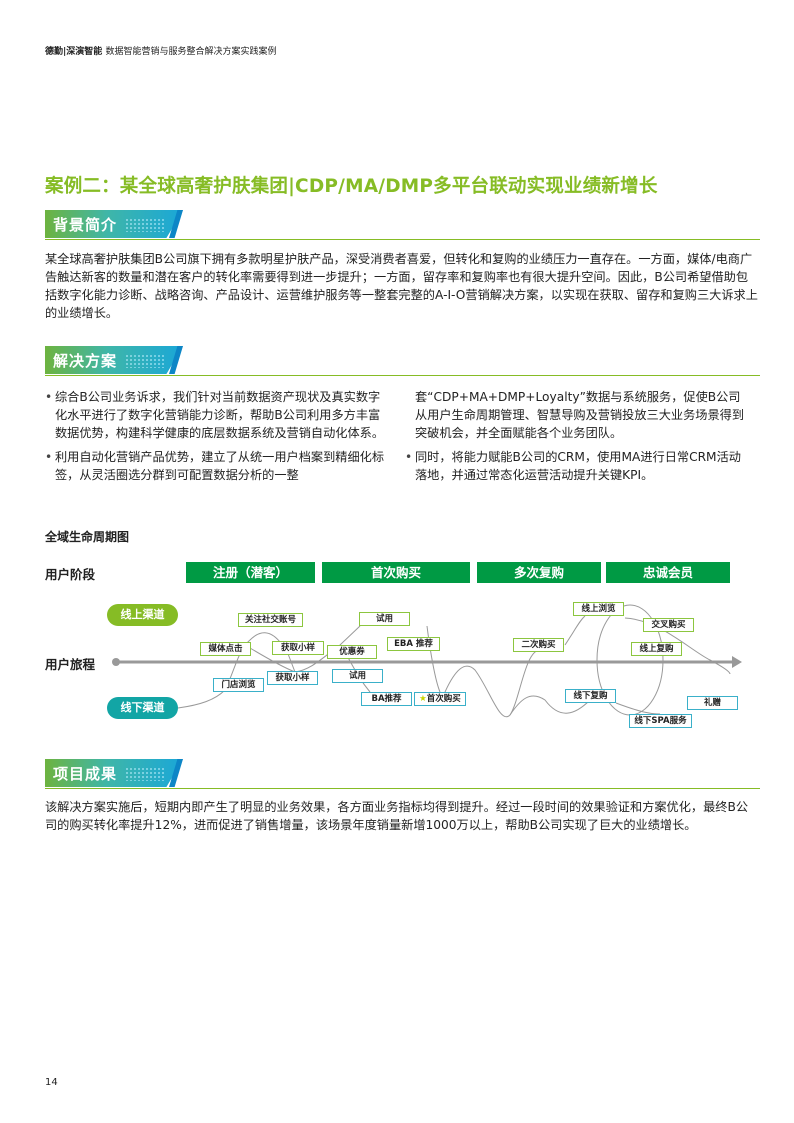 This screenshot has width=794, height=1123. I want to click on section-label: 背景简介, so click(85, 225).